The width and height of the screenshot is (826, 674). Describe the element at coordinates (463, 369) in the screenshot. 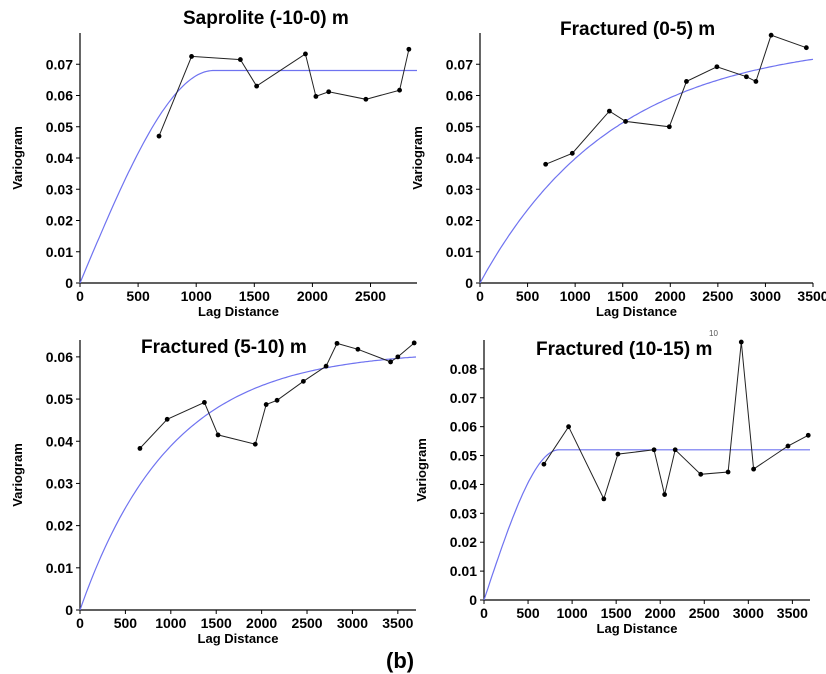

I see `y-tick-label: 0.08` at that location.